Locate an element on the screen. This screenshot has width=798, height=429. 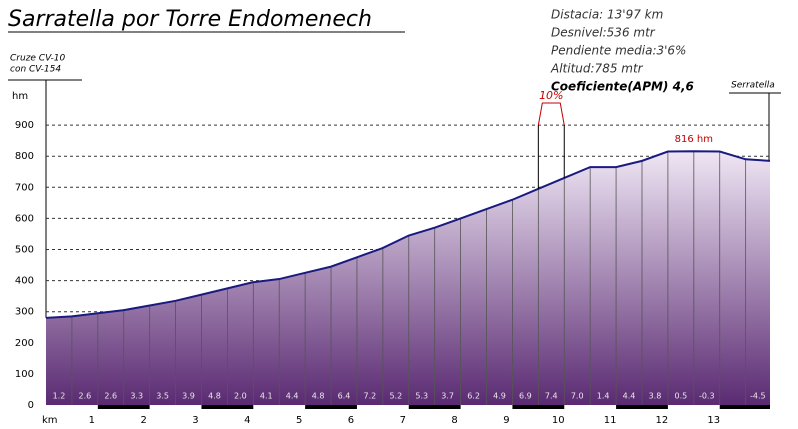
max-grade-label: 10% is located at coordinates (551, 95).